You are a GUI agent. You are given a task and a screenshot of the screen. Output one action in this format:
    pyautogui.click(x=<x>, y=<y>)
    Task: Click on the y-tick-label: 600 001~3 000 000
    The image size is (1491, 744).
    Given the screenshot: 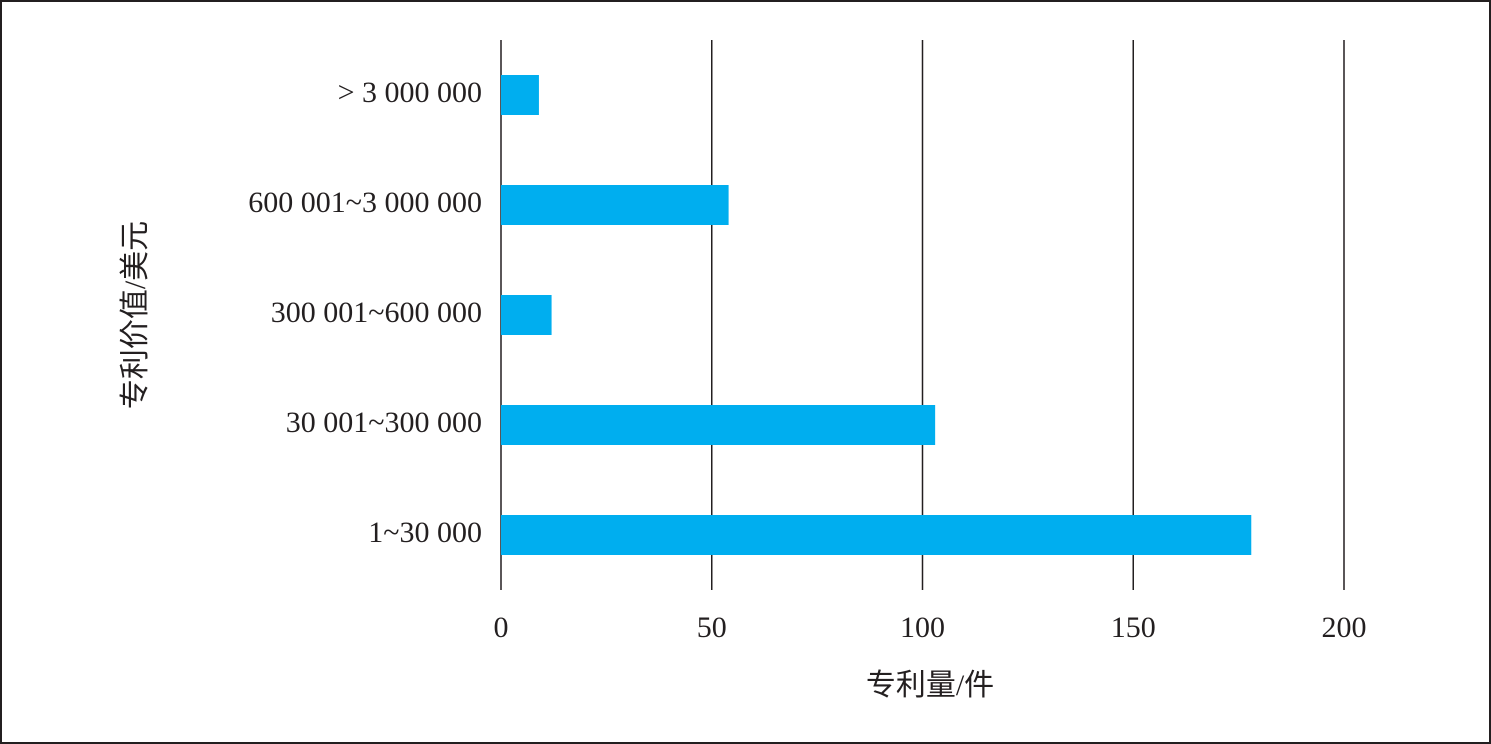 What is the action you would take?
    pyautogui.click(x=365, y=202)
    